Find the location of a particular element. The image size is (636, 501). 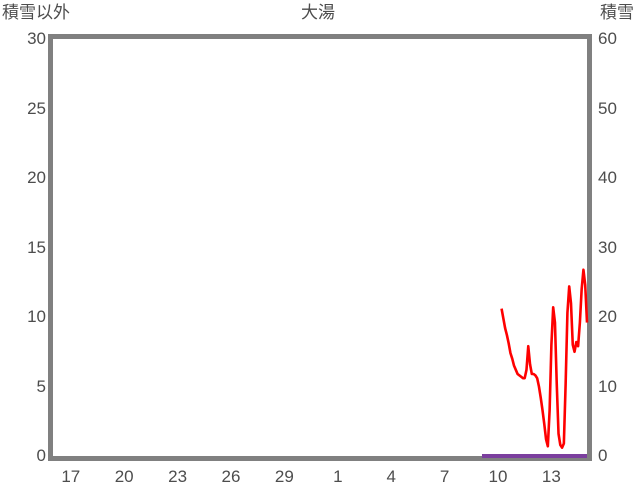

y-axis-right-tick-label: 10 is located at coordinates (607, 386).